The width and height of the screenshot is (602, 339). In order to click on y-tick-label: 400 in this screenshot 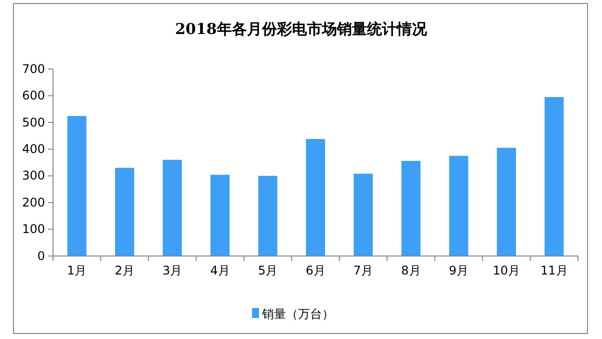, I will do `click(33, 149)`.